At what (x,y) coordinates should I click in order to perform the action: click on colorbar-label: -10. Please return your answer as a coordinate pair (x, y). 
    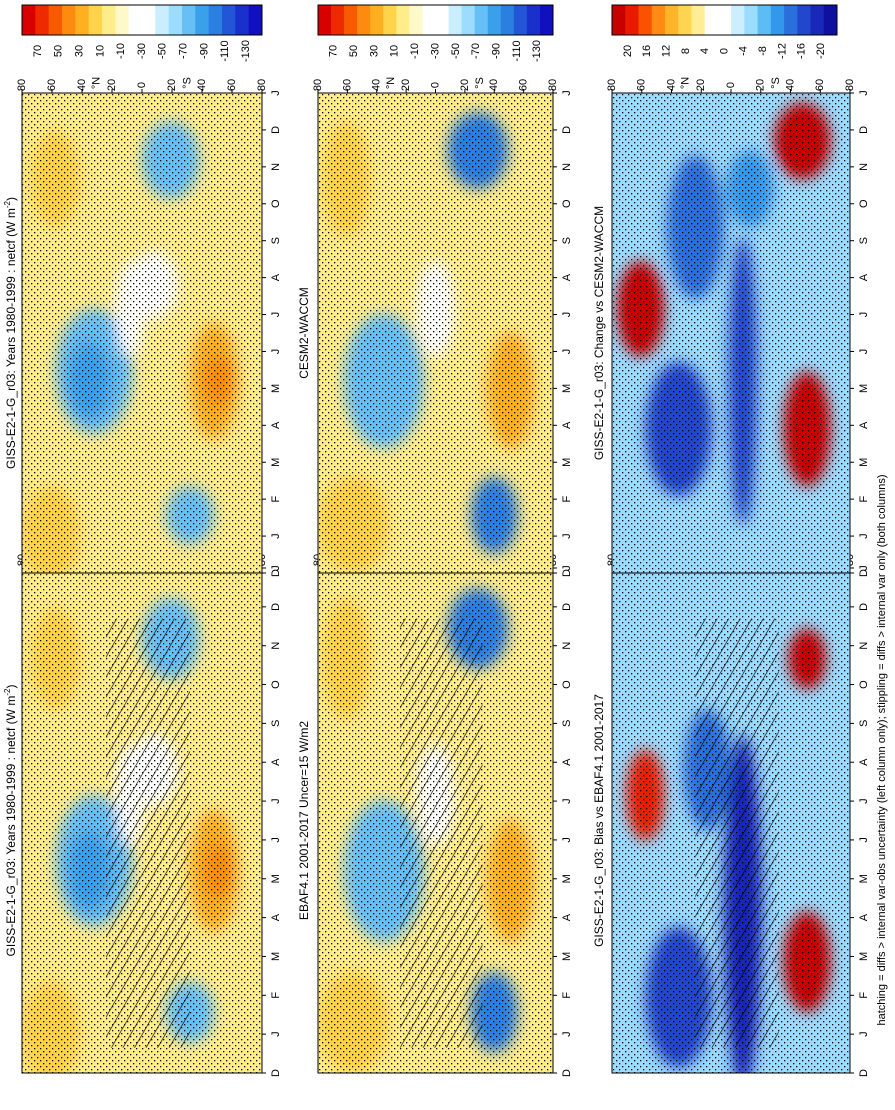
    Looking at the image, I should click on (121, 51).